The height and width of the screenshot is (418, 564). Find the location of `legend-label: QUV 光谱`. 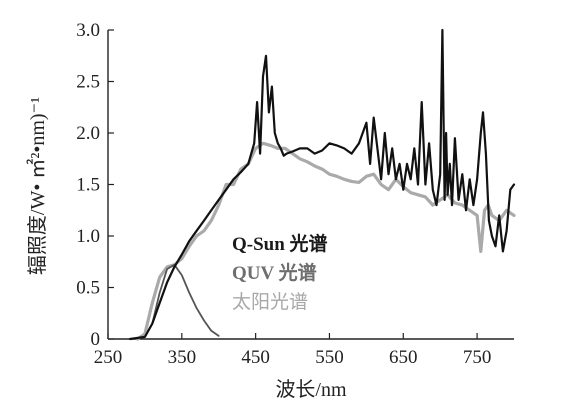

legend-label: QUV 光谱 is located at coordinates (274, 272).